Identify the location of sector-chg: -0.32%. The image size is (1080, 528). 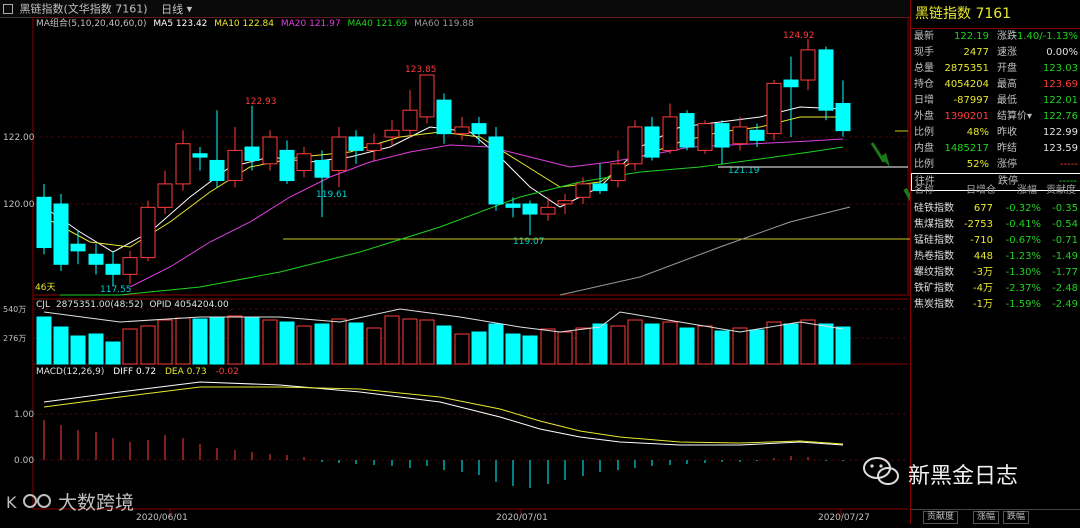
(1023, 208).